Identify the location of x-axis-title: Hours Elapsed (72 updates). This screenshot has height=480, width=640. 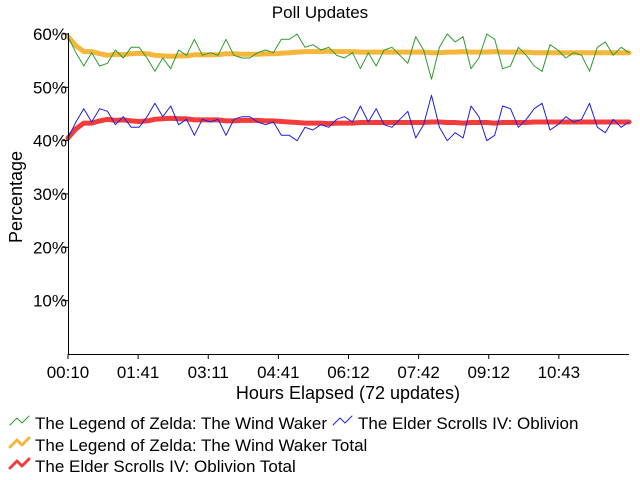
(348, 393).